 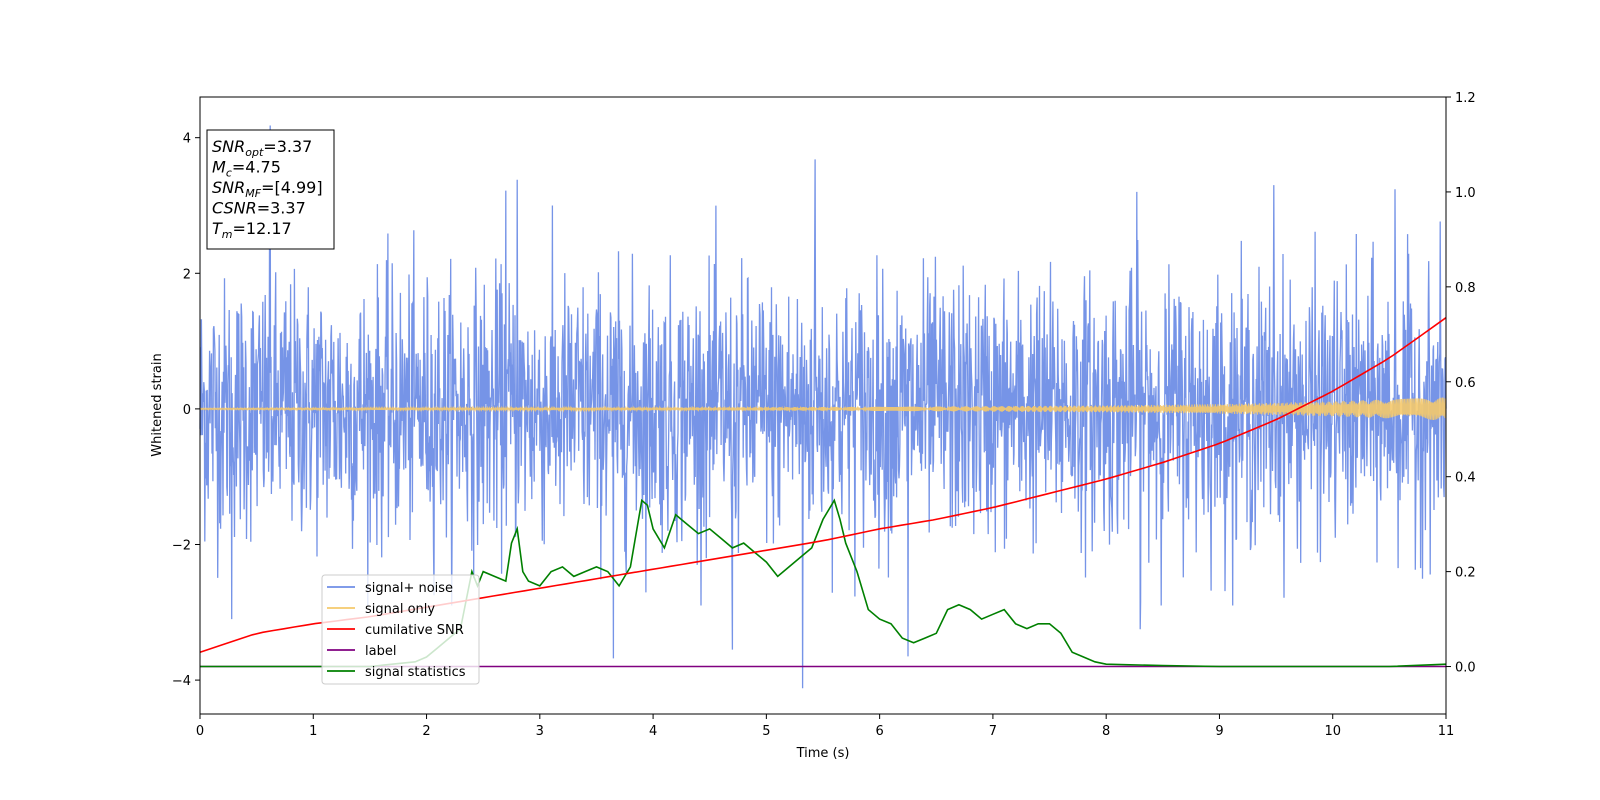 What do you see at coordinates (157, 404) in the screenshot?
I see `y-axis-label: Whitened strain` at bounding box center [157, 404].